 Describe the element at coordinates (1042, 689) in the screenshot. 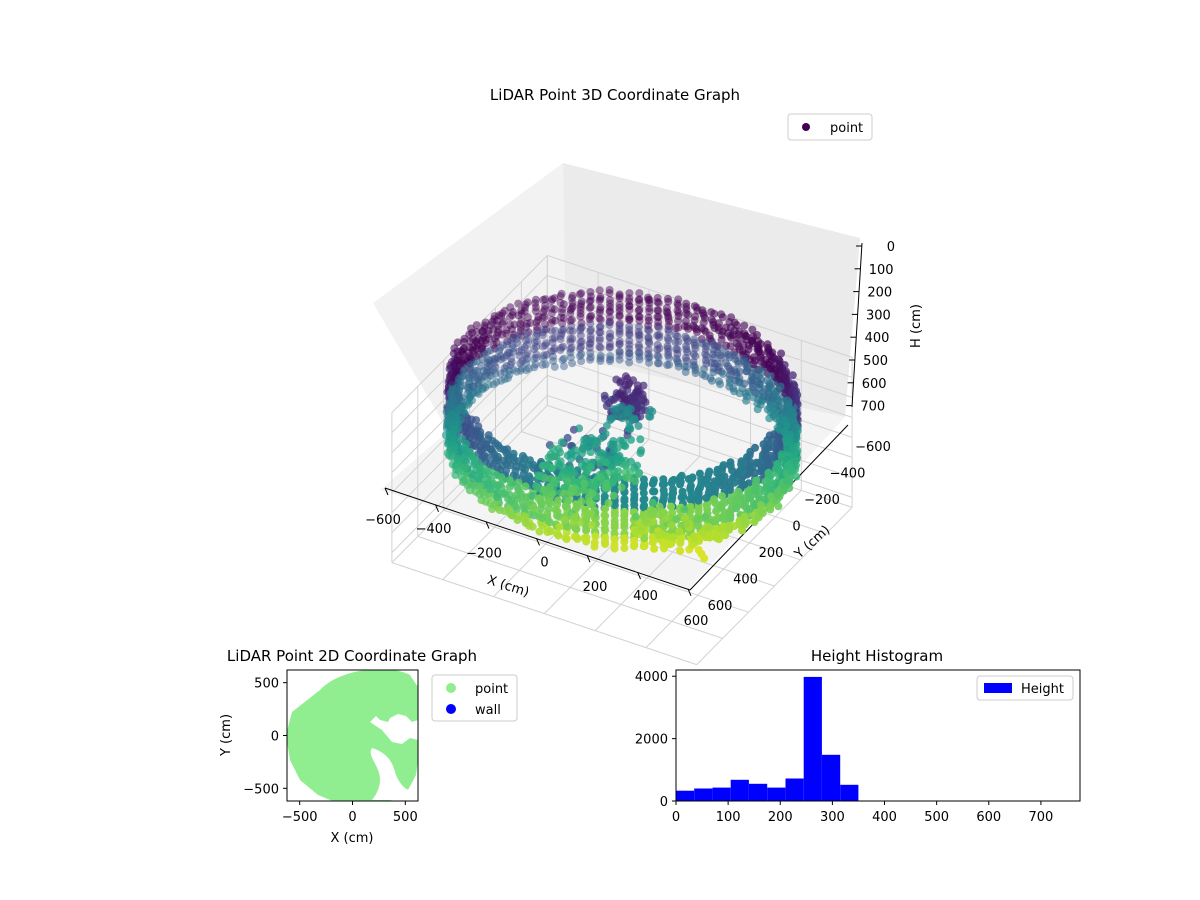

I see `legend-height-label: Height` at that location.